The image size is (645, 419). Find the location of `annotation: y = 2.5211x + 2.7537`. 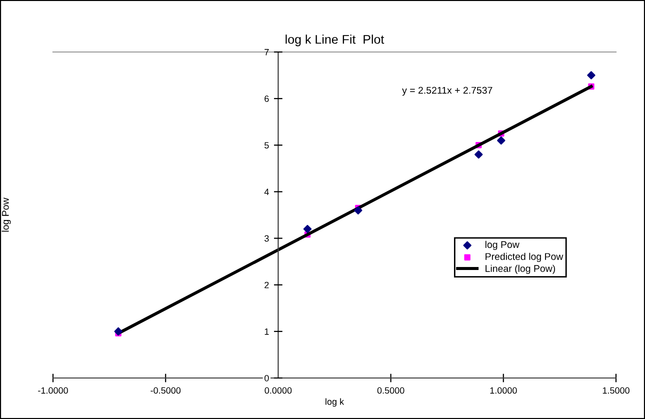

annotation: y = 2.5211x + 2.7537 is located at coordinates (447, 91).